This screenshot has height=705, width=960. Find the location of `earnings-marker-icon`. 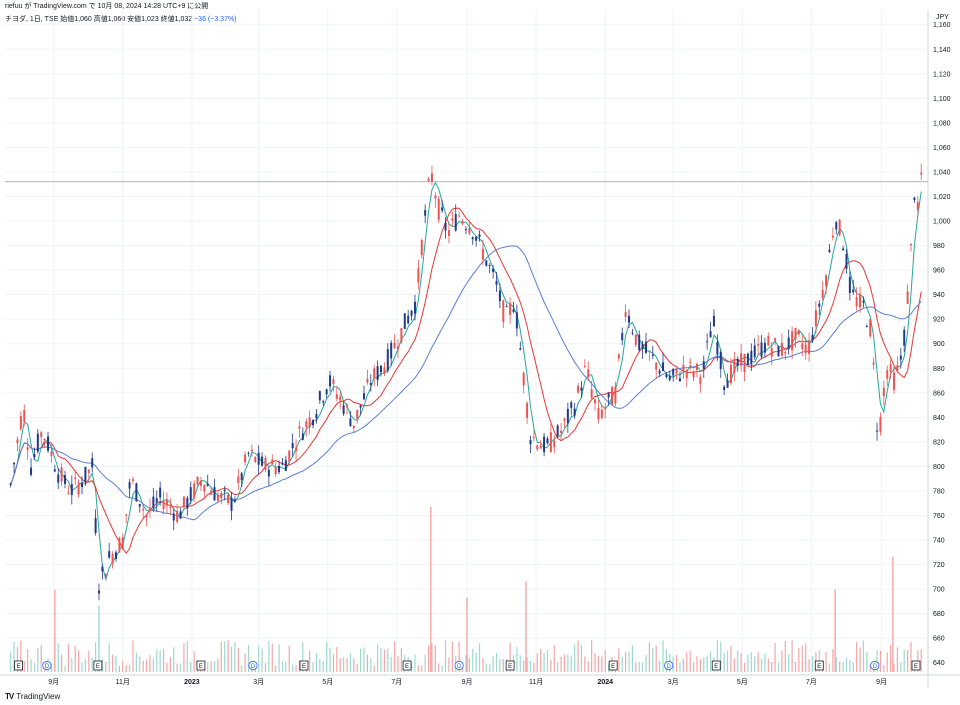

earnings-marker-icon is located at coordinates (18, 665).